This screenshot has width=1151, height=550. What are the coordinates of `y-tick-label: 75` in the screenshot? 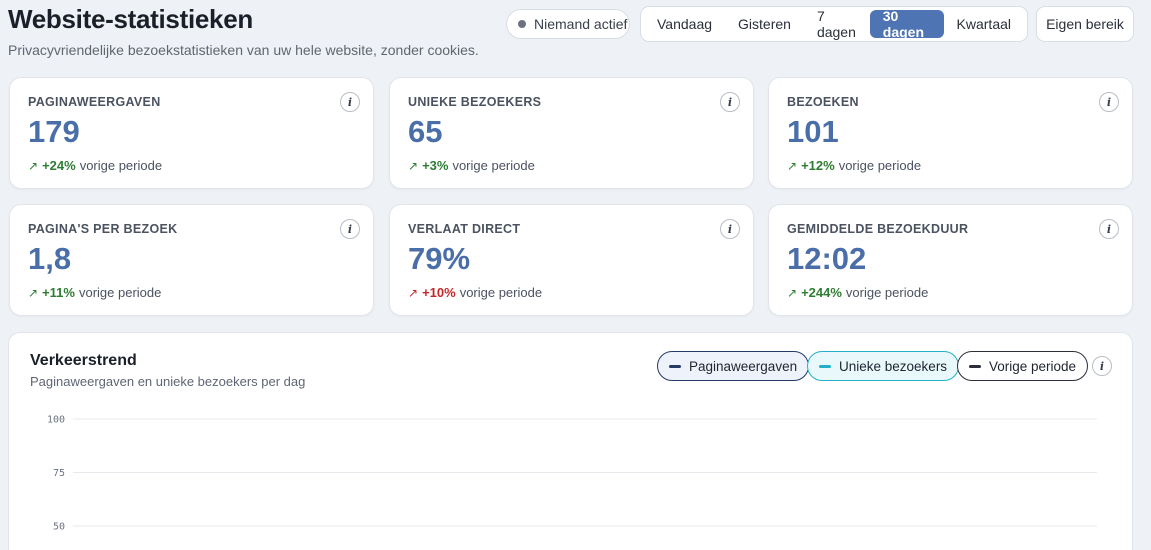 It's located at (59, 473).